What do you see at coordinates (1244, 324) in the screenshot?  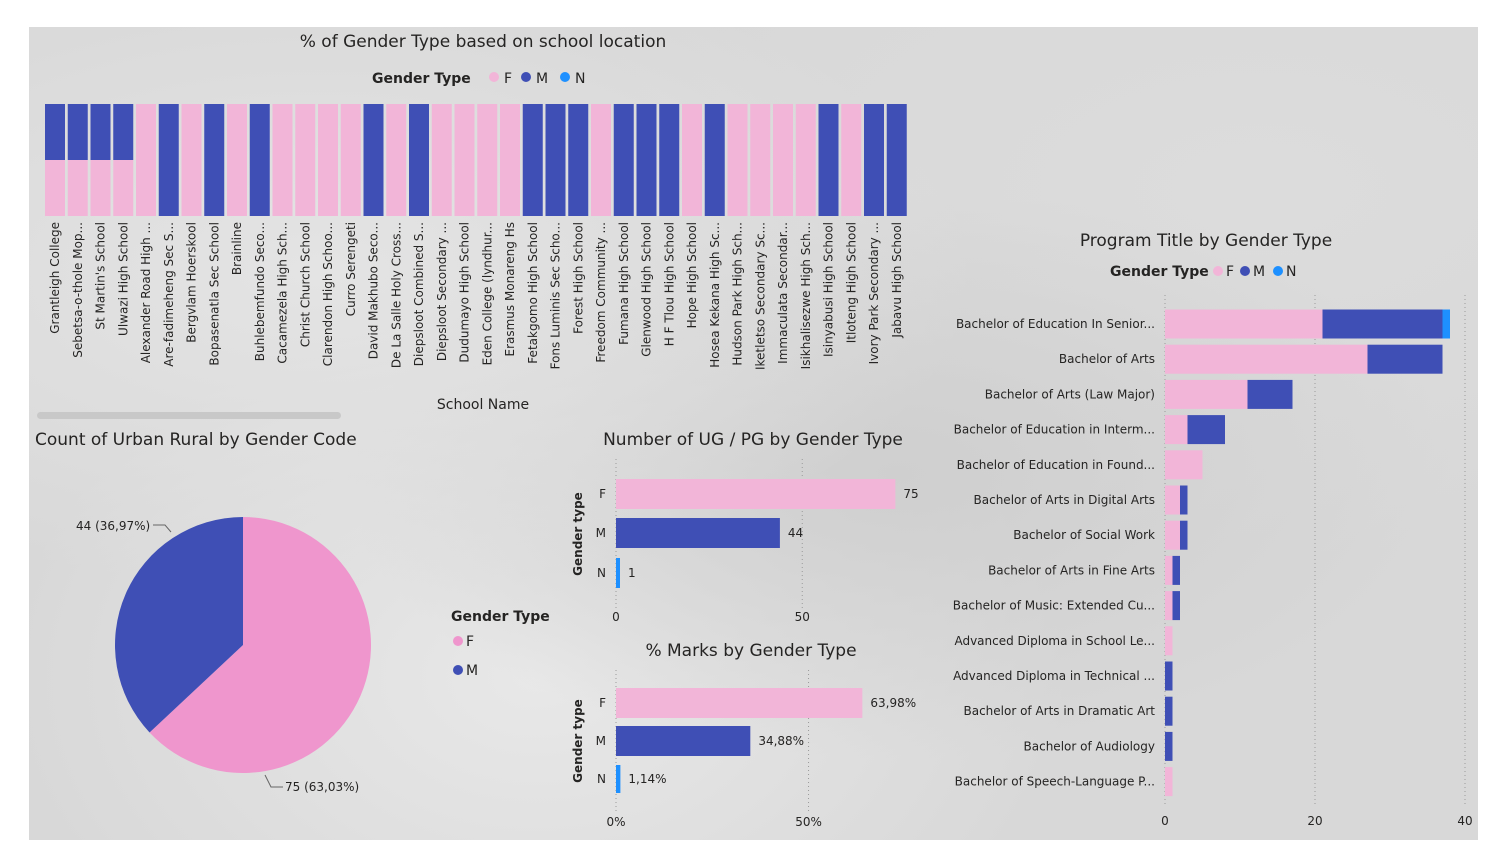 I see `program-bar-bachelor-of-education-in-senior-f` at bounding box center [1244, 324].